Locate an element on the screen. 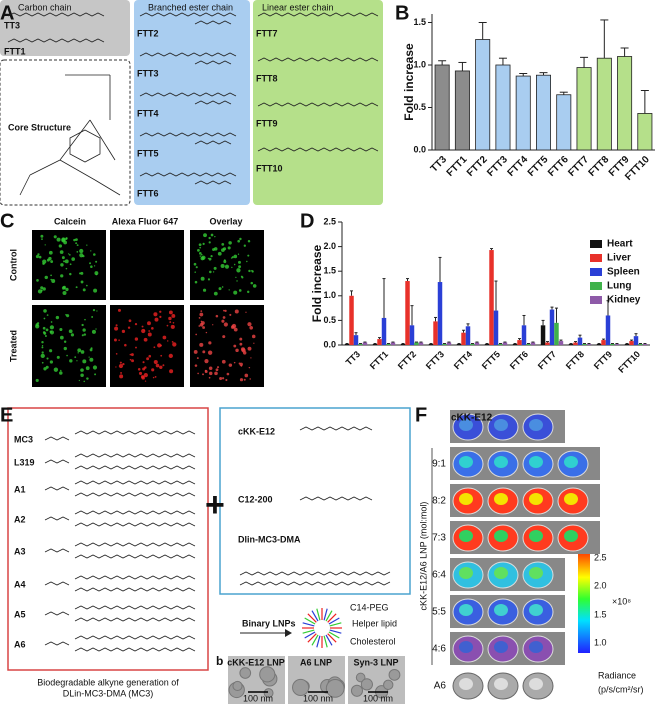 The image size is (660, 707). core-box is located at coordinates (65, 132).